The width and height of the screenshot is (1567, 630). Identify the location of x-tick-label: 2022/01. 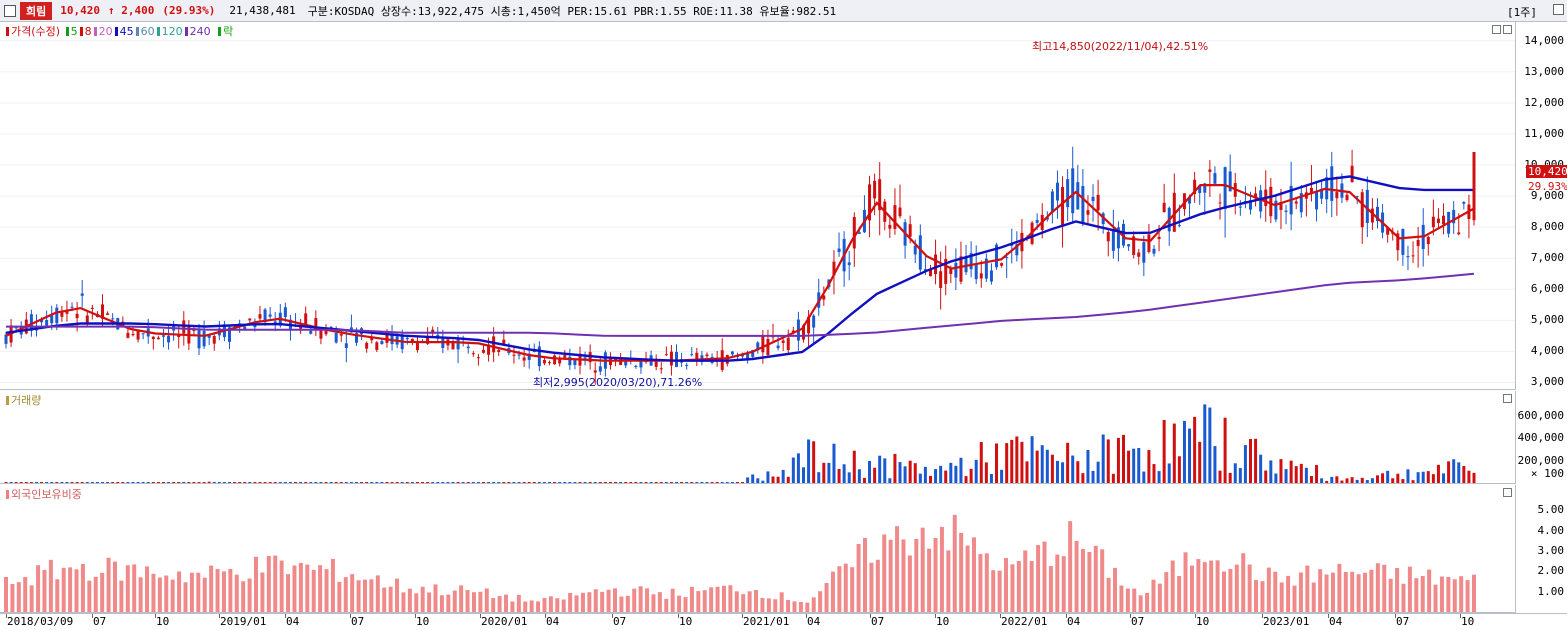
(1024, 621).